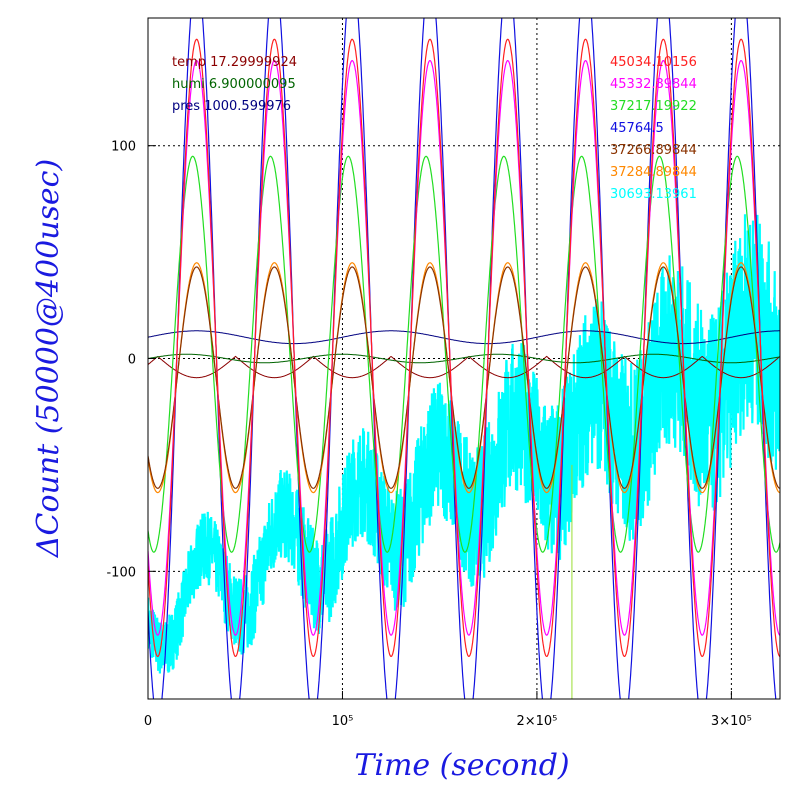 The width and height of the screenshot is (797, 797). What do you see at coordinates (148, 721) in the screenshot?
I see `x-tick-label: 0` at bounding box center [148, 721].